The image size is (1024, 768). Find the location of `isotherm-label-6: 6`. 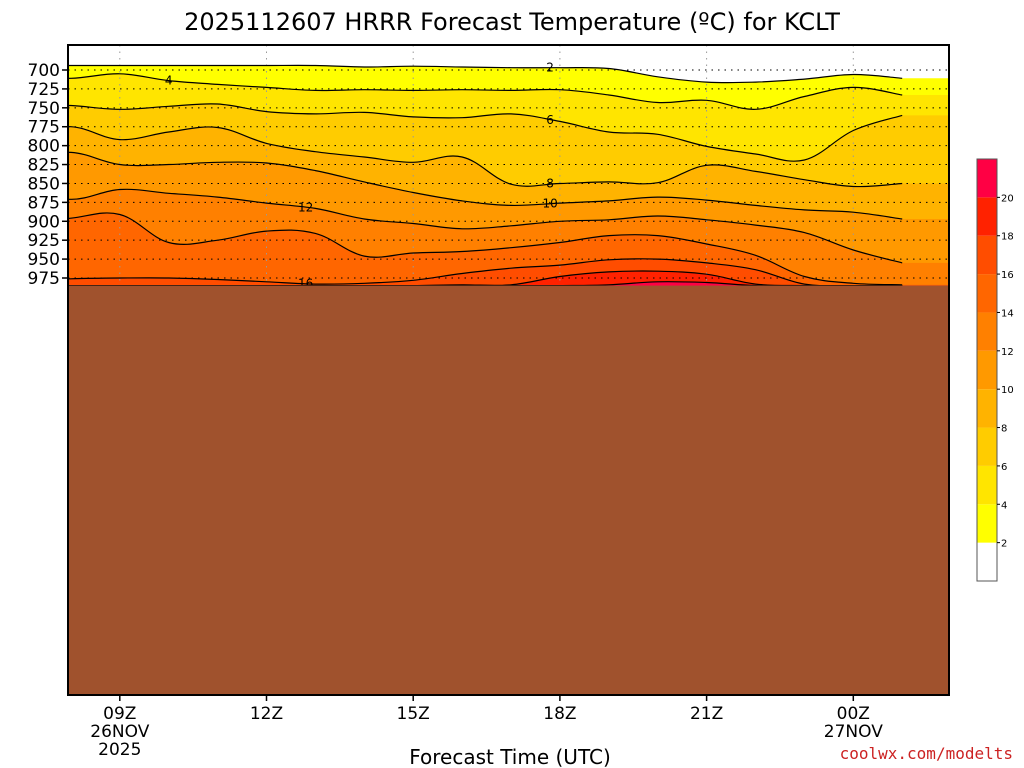

isotherm-label-6: 6 is located at coordinates (550, 120).